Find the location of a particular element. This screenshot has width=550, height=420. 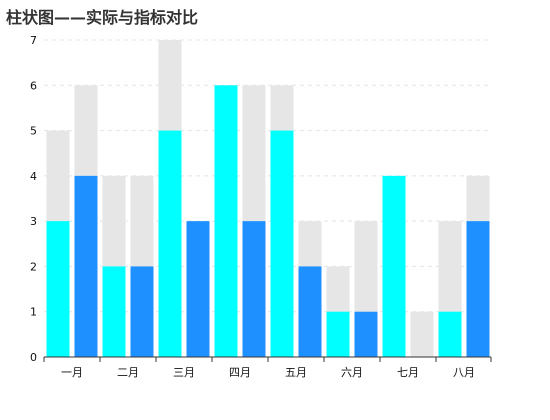

x-tick-label: 八月 is located at coordinates (464, 372).